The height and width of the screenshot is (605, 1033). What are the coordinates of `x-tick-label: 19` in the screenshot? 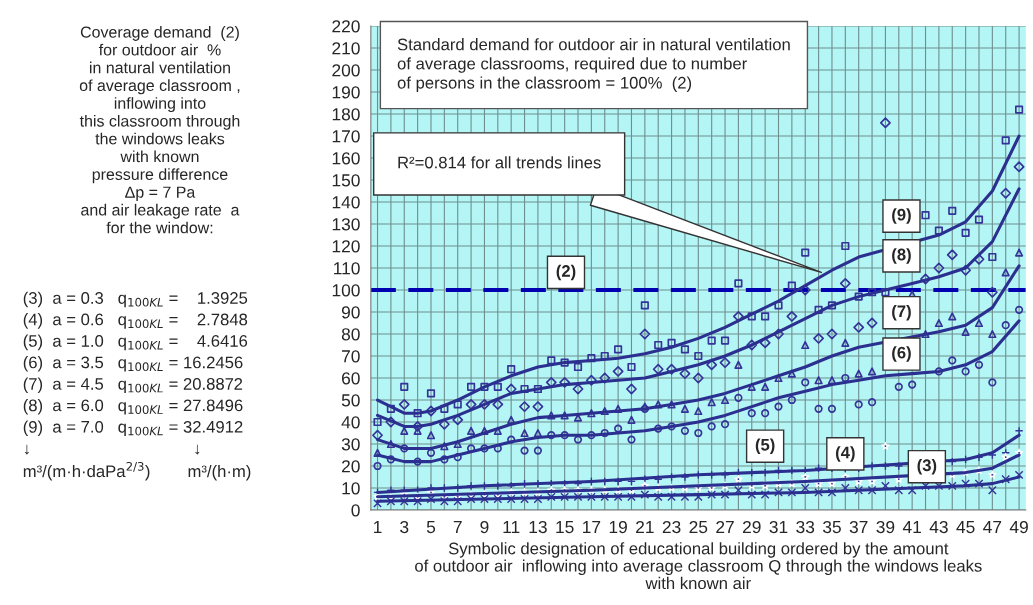 It's located at (618, 527).